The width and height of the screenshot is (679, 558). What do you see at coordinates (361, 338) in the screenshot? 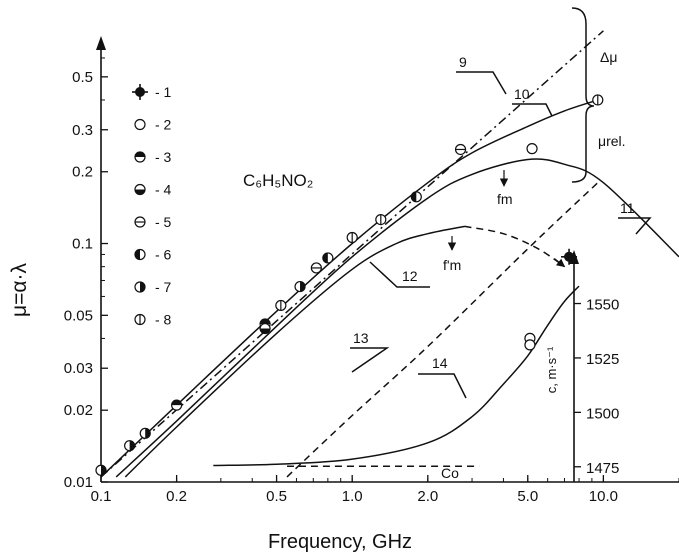
I see `svg-text: 13` at bounding box center [361, 338].